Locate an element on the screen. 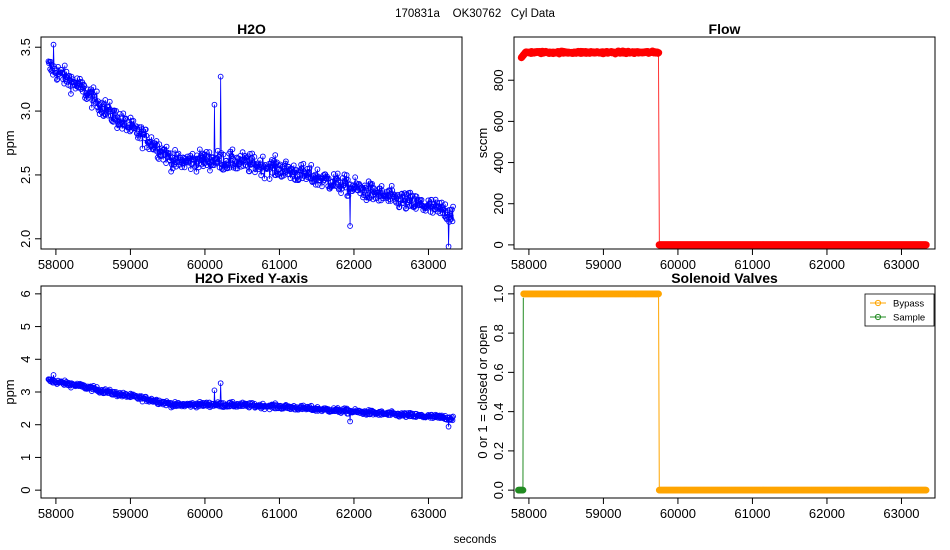  y-tick-label: 1.0 is located at coordinates (498, 294).